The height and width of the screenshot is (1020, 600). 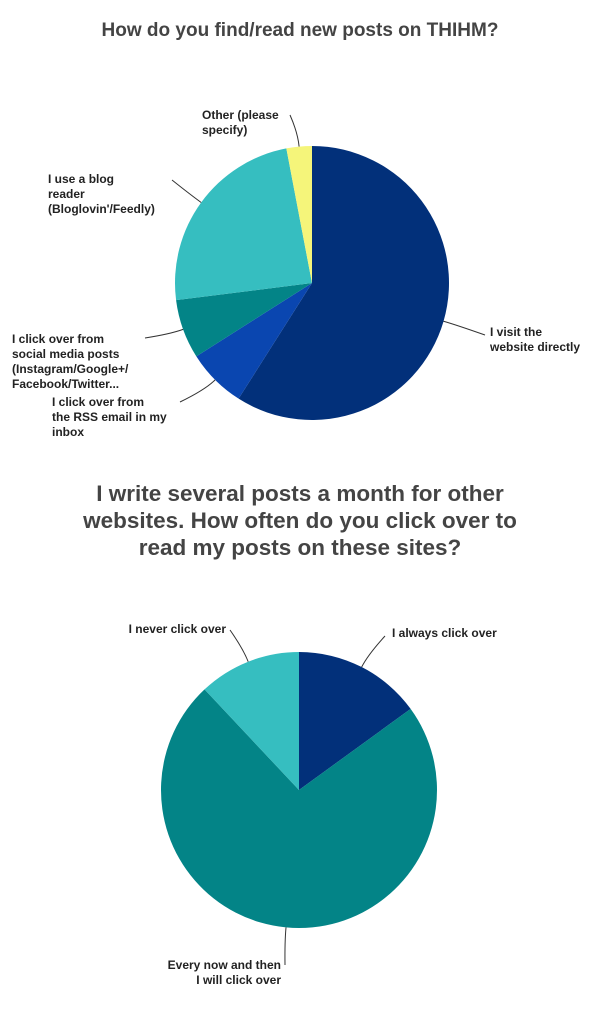 I want to click on slice-label: I never click over, so click(x=177, y=629).